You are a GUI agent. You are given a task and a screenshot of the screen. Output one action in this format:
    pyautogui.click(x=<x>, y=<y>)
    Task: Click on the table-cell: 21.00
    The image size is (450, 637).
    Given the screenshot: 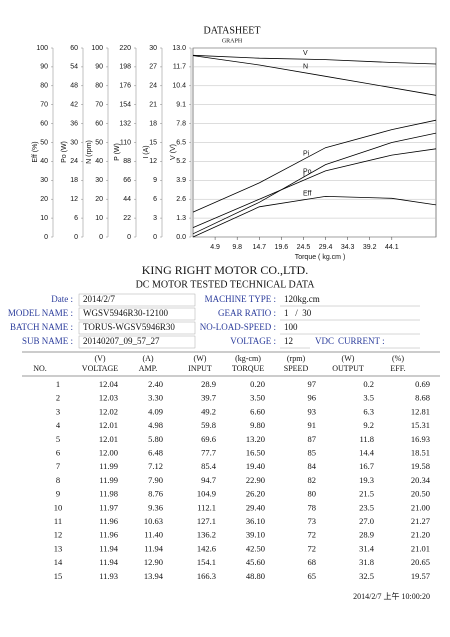 What is the action you would take?
    pyautogui.click(x=420, y=507)
    